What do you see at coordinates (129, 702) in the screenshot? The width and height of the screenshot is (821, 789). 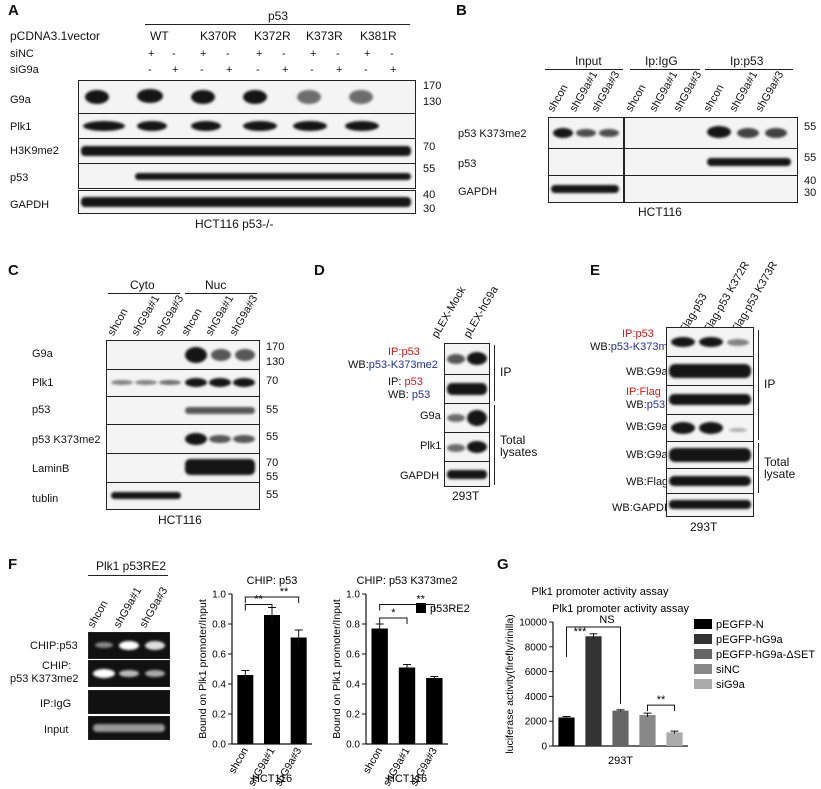 I see `gel-igg` at bounding box center [129, 702].